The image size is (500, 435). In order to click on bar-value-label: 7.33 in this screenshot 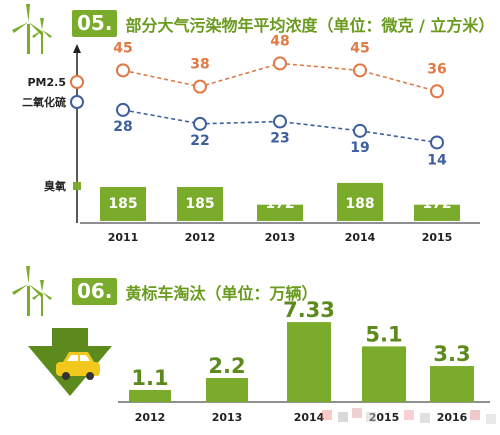, I will do `click(309, 310)`.